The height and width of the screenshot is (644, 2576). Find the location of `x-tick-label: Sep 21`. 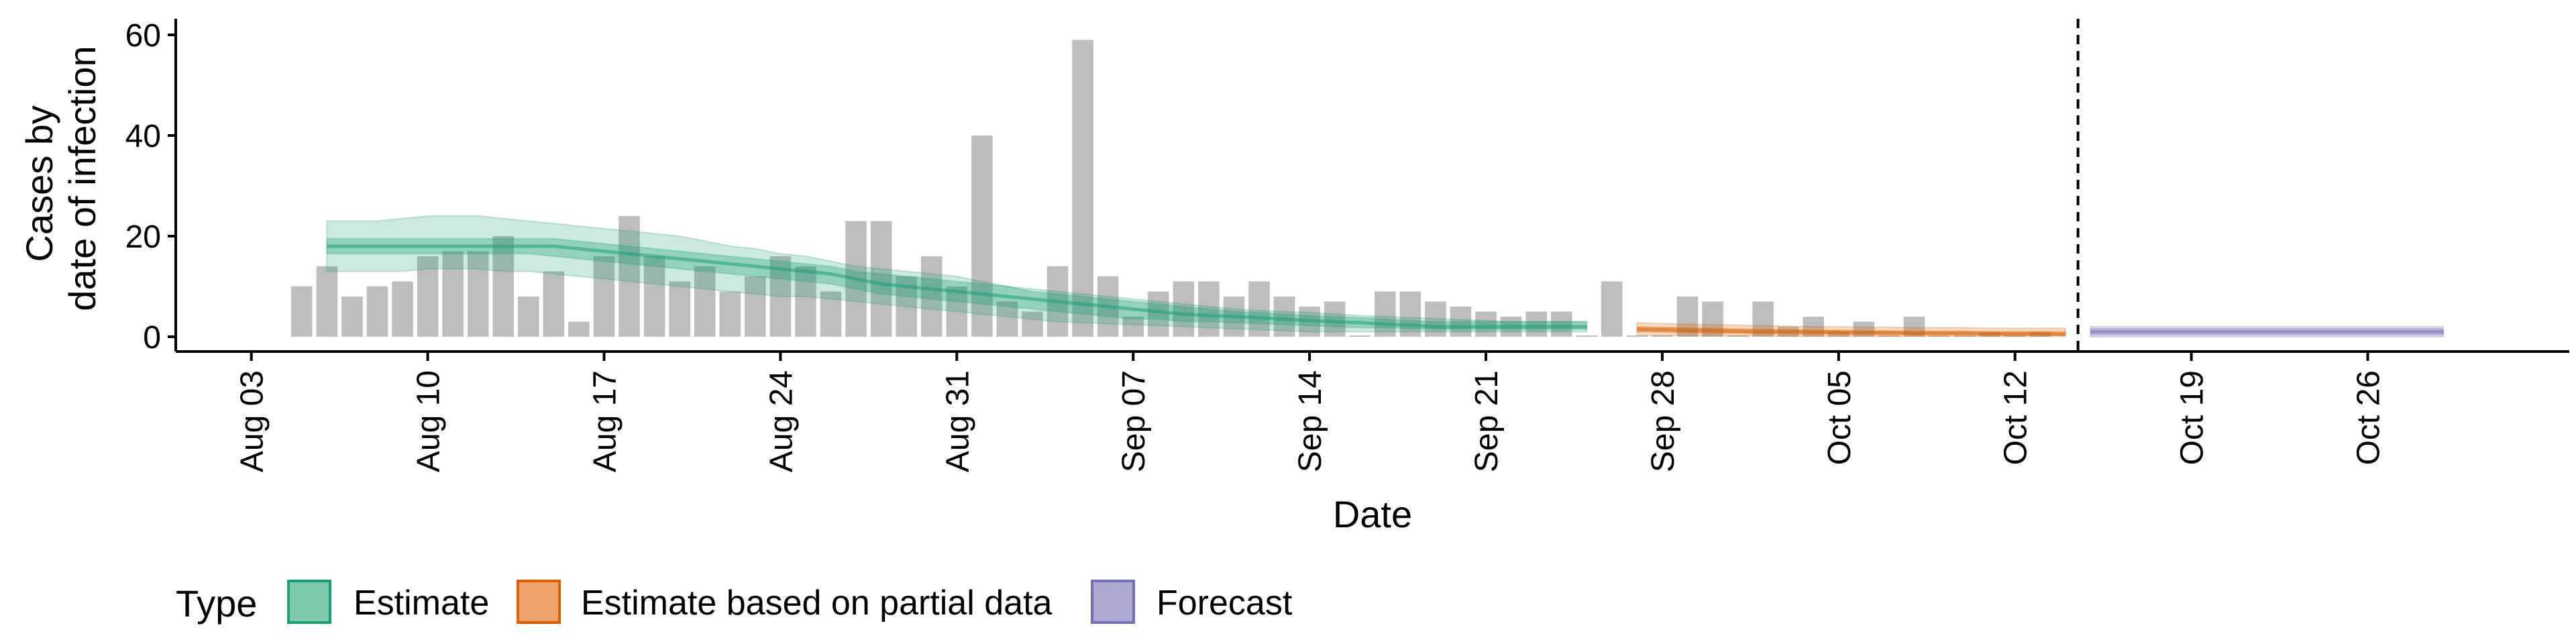

x-tick-label: Sep 21 is located at coordinates (1487, 421).